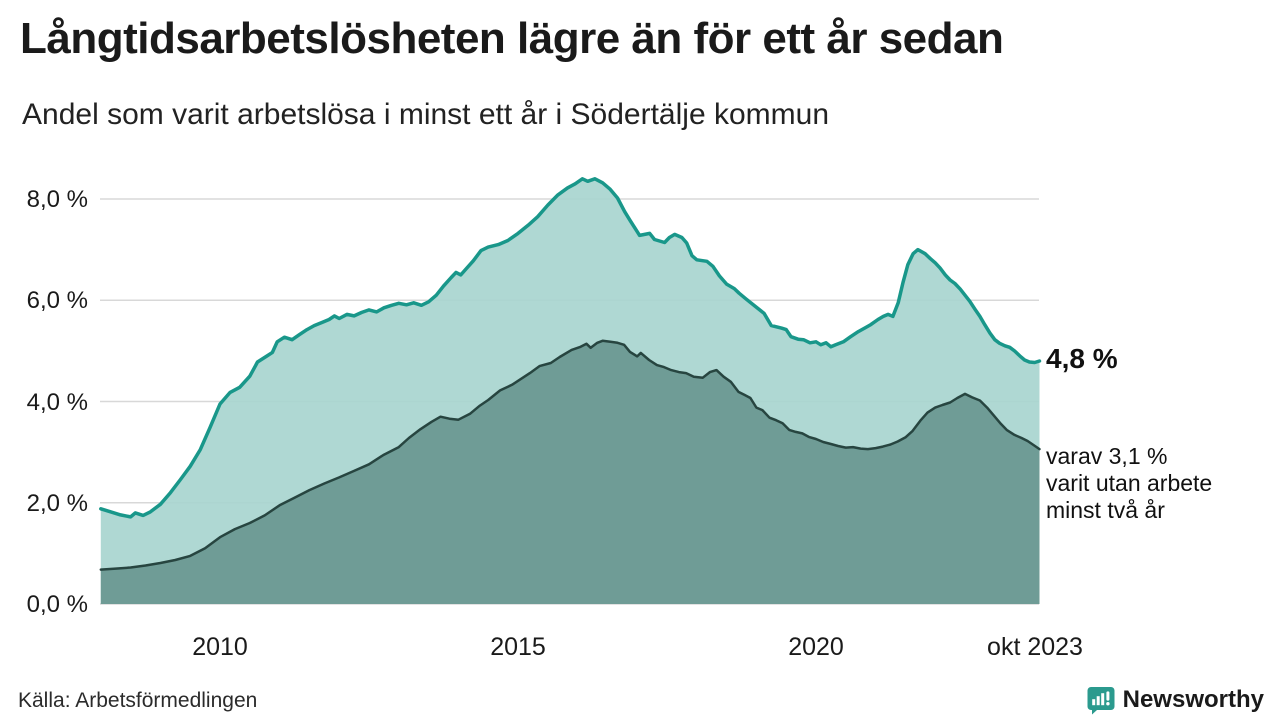 Image resolution: width=1280 pixels, height=720 pixels. I want to click on logo-exclamation, so click(1108, 696).